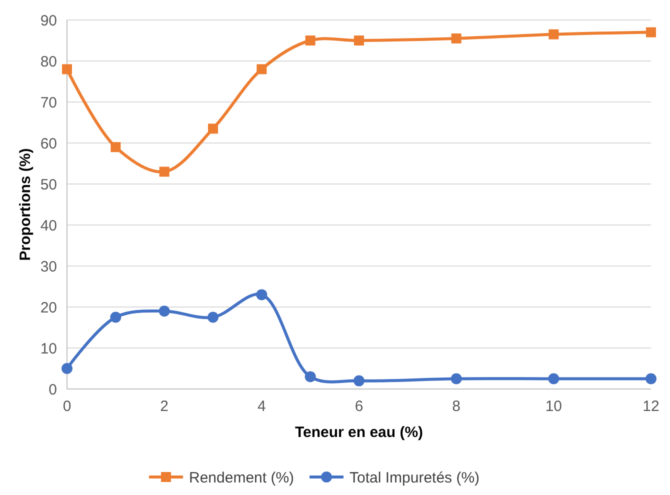 The image size is (670, 495). Describe the element at coordinates (48, 185) in the screenshot. I see `y-tick-label: 50` at that location.